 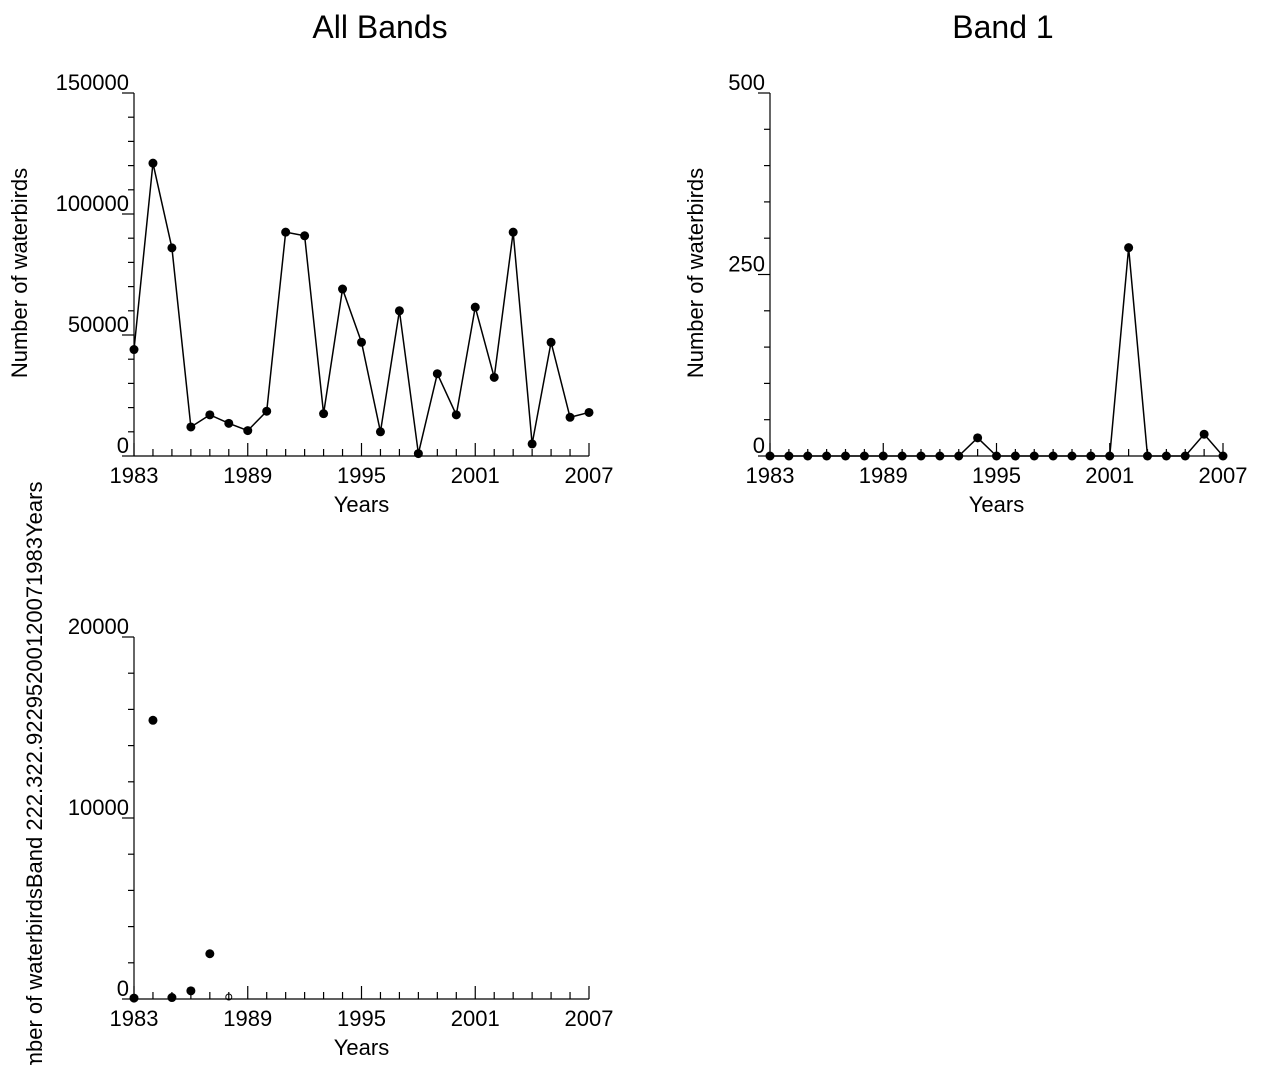 I want to click on open-data-point, so click(x=229, y=997).